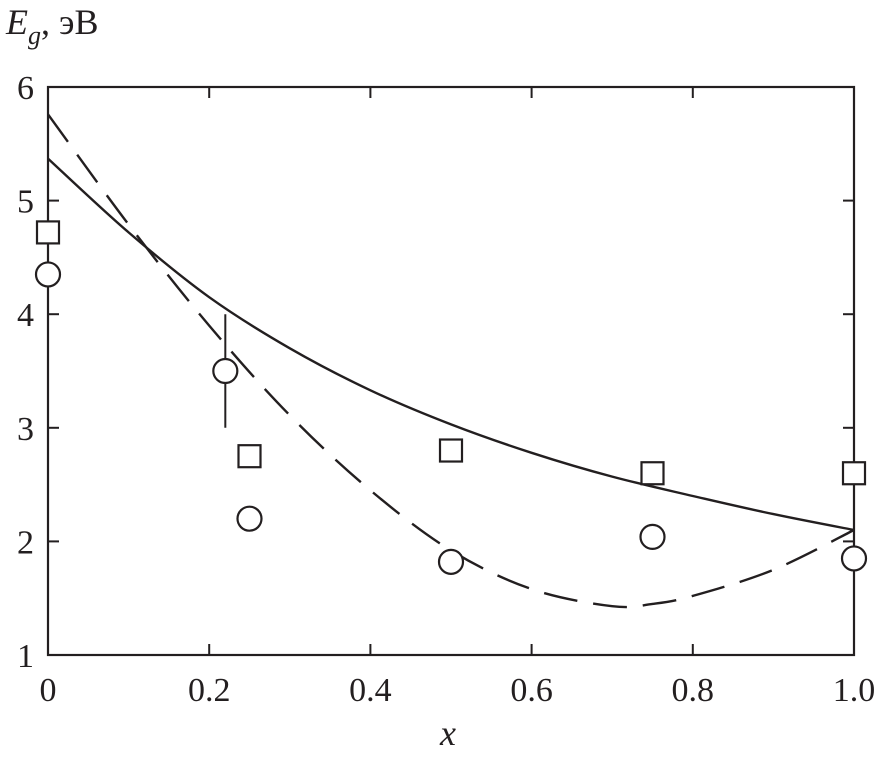 This screenshot has width=881, height=757. I want to click on y-tick-label: 6, so click(25, 88).